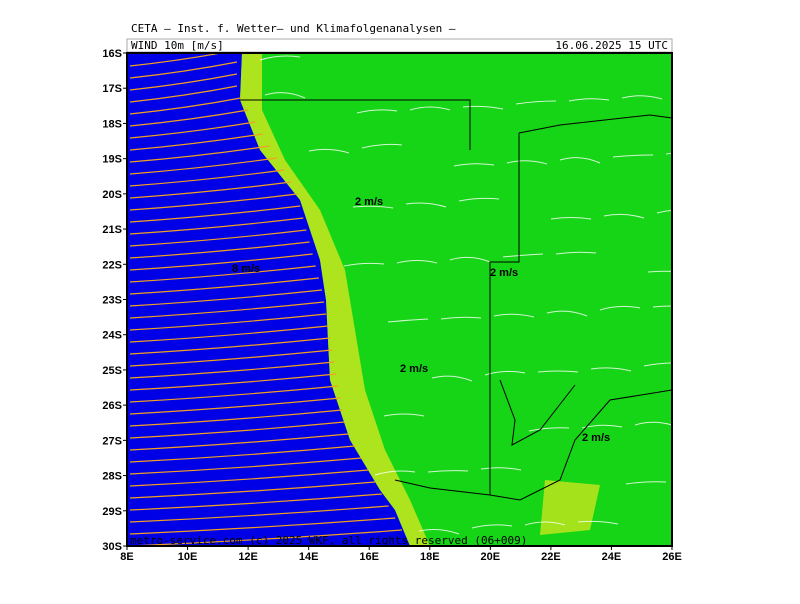 Image resolution: width=800 pixels, height=604 pixels. I want to click on lat-label: 28S, so click(112, 477).